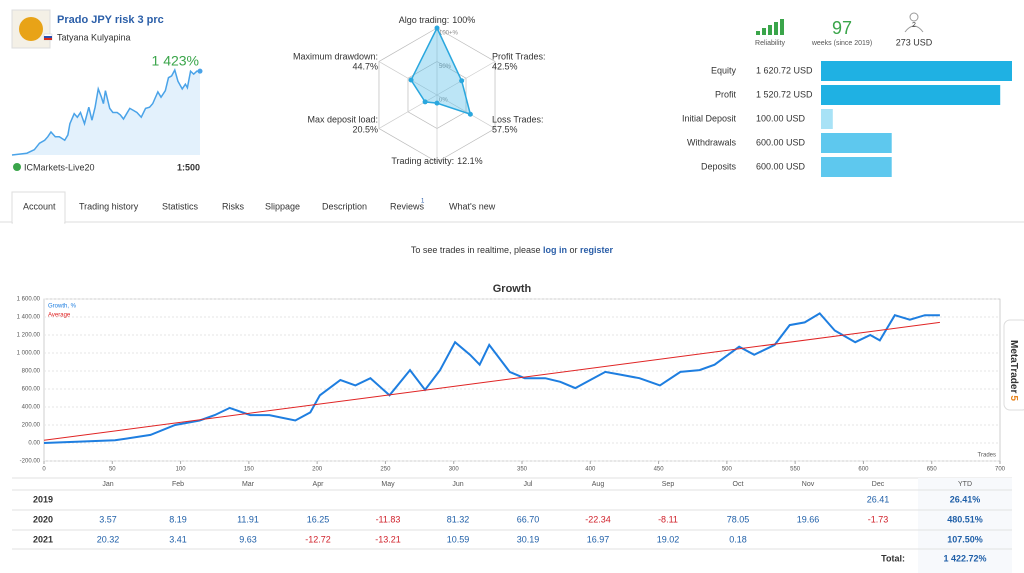  What do you see at coordinates (335, 56) in the screenshot?
I see `radar-label-text: Maximum drawdown:` at bounding box center [335, 56].